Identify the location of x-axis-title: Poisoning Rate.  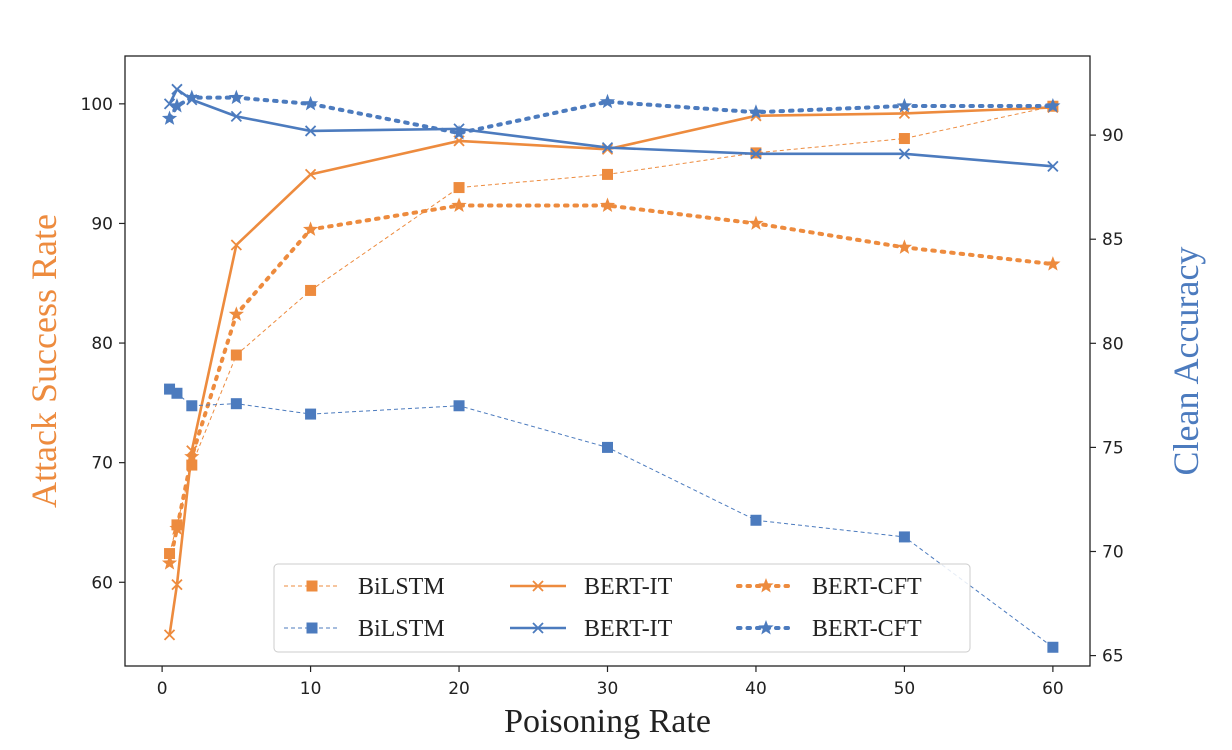
(607, 721).